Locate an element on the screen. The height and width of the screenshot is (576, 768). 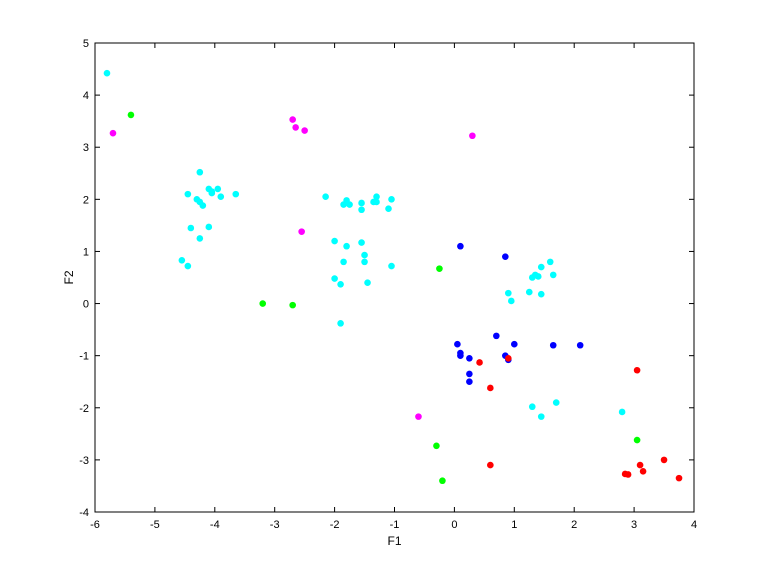
x-tick-label: -6 is located at coordinates (95, 525).